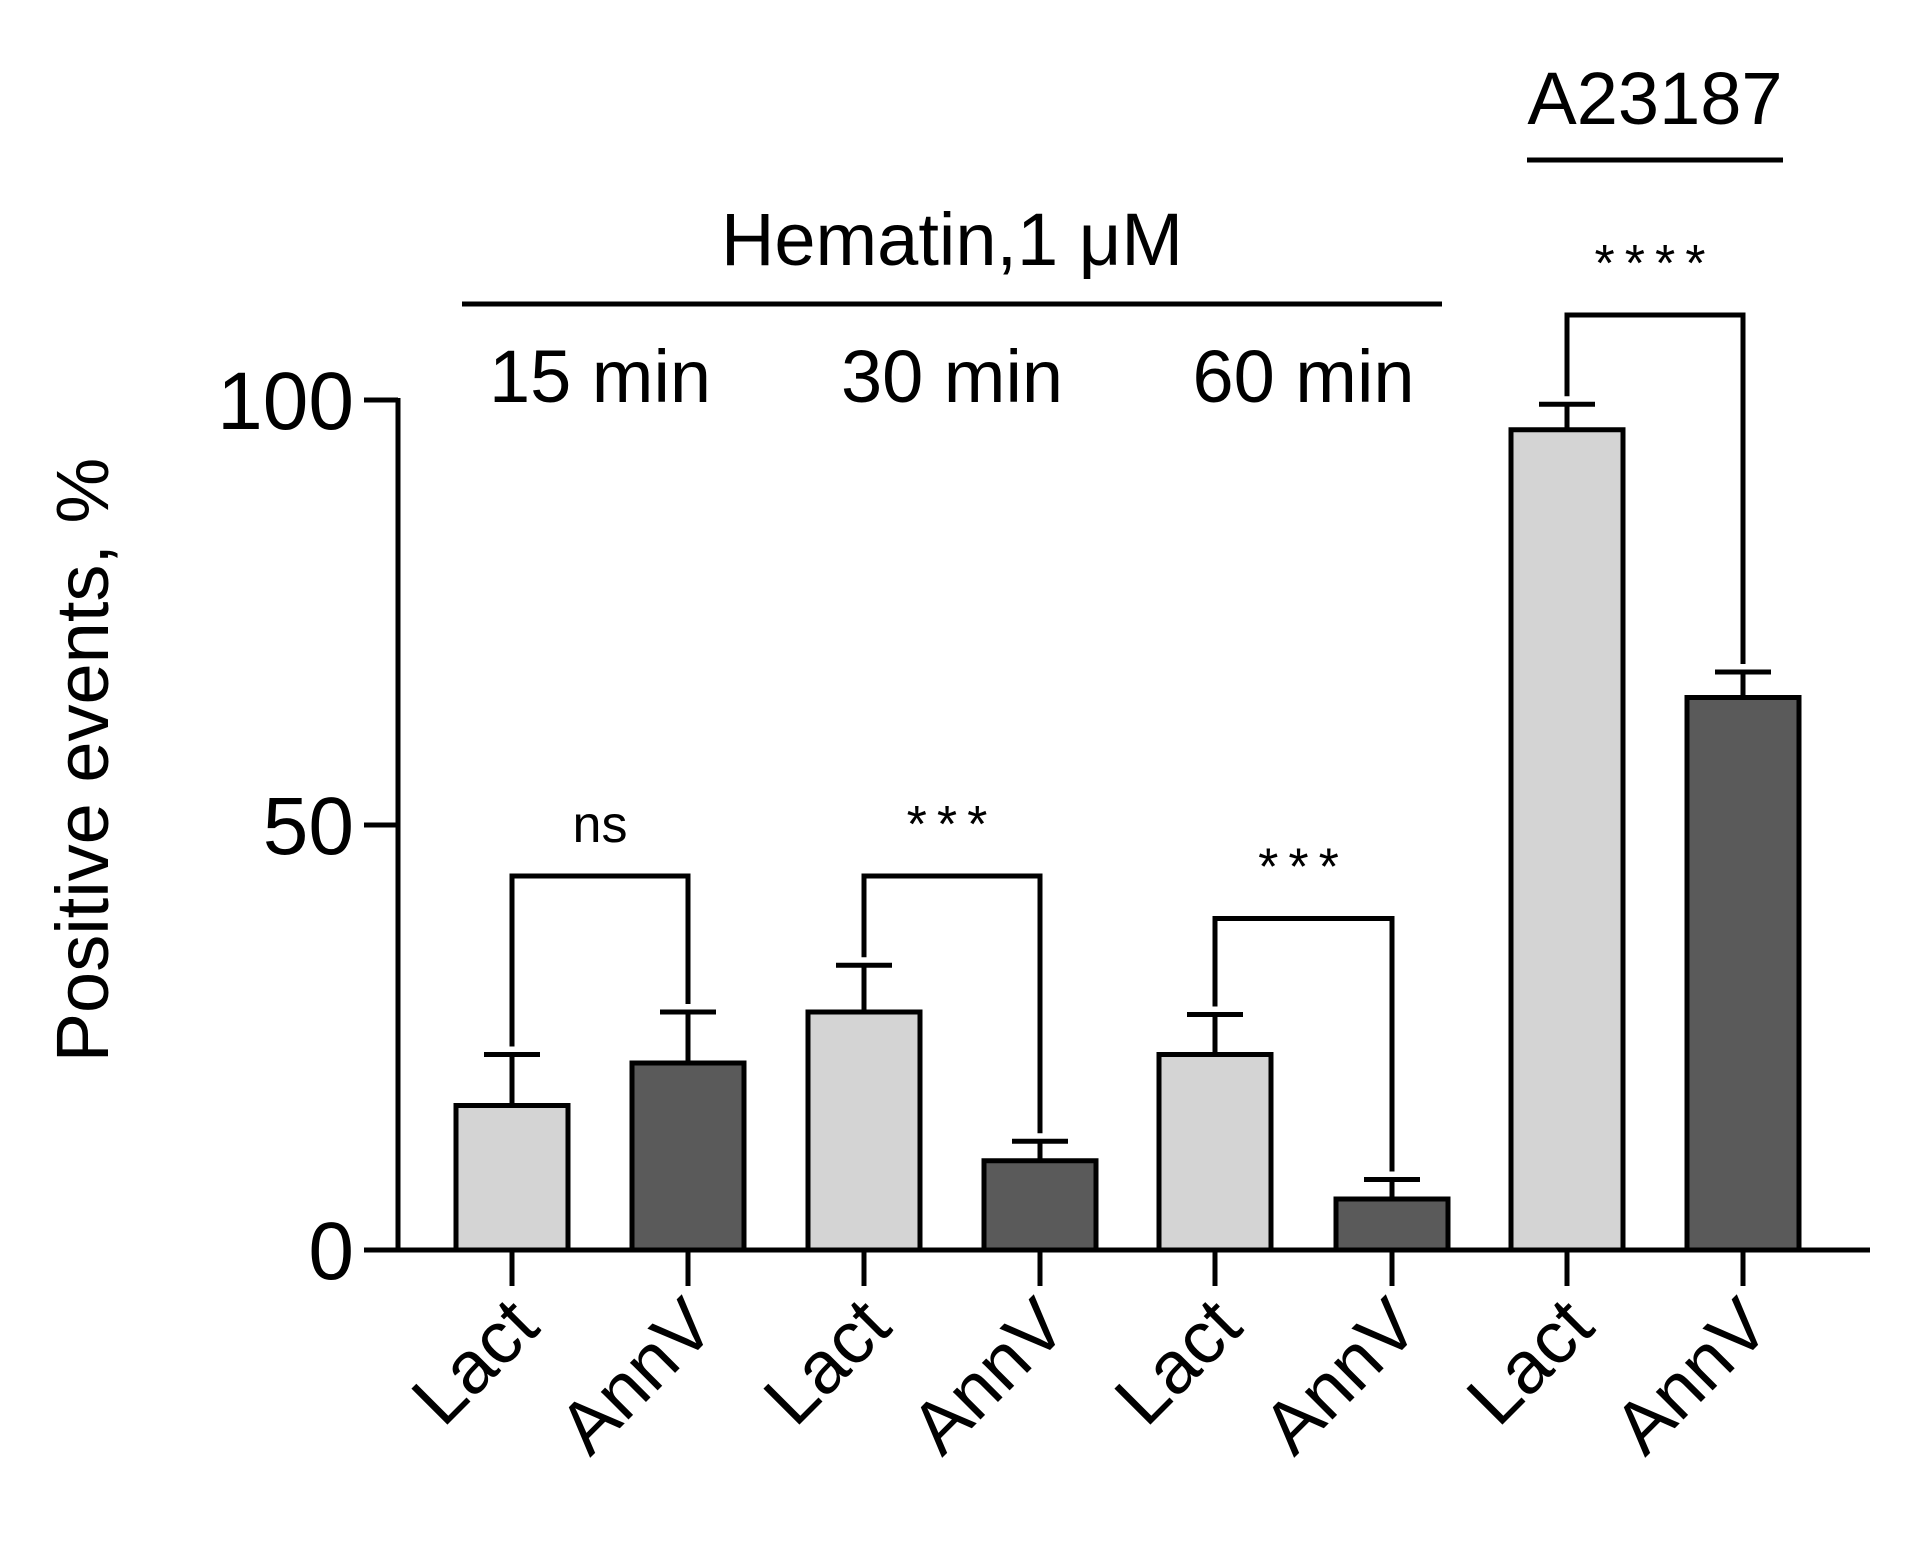 Image resolution: width=1906 pixels, height=1551 pixels. What do you see at coordinates (1655, 264) in the screenshot?
I see `significance-label: ****` at bounding box center [1655, 264].